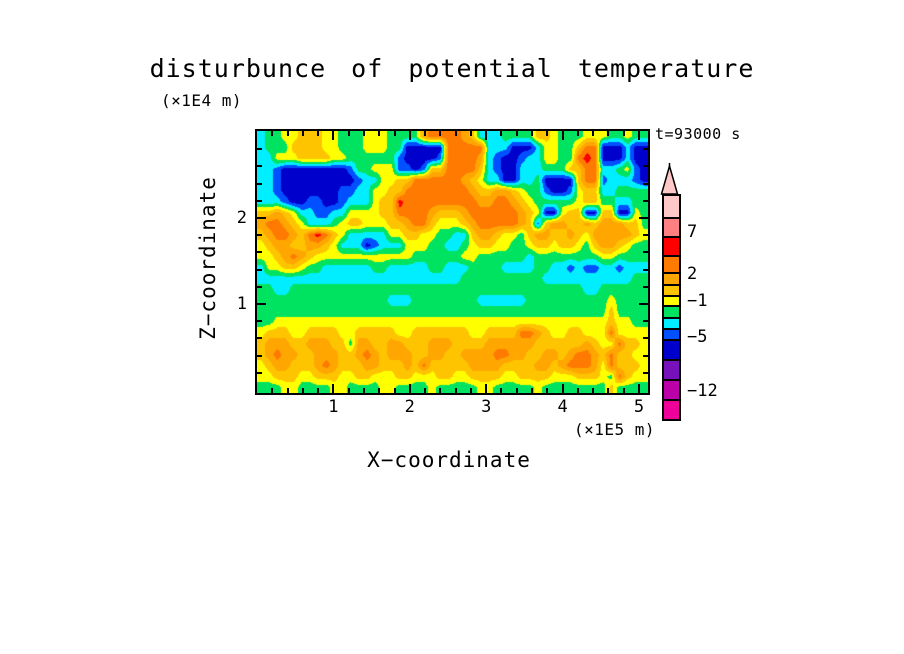 This screenshot has width=904, height=654. What do you see at coordinates (241, 218) in the screenshot?
I see `z-tick-label: 2` at bounding box center [241, 218].